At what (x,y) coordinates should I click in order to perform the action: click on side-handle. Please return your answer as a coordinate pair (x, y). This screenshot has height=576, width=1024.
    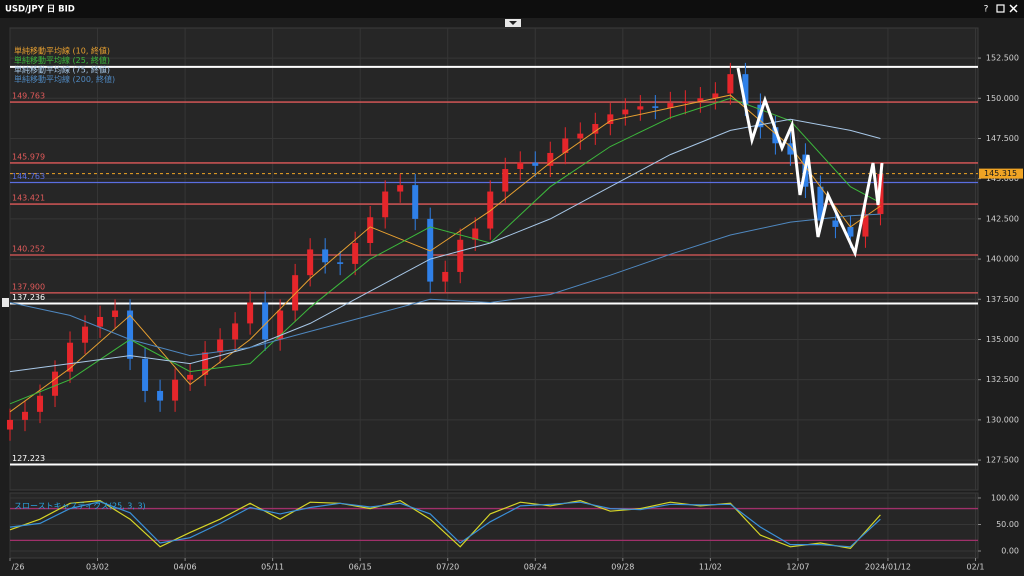
    Looking at the image, I should click on (5, 302).